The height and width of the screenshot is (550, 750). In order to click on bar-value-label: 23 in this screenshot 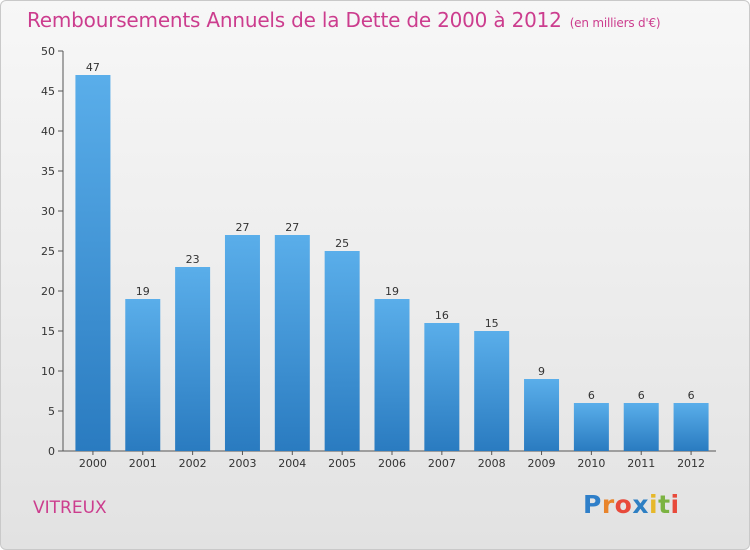, I will do `click(193, 259)`.